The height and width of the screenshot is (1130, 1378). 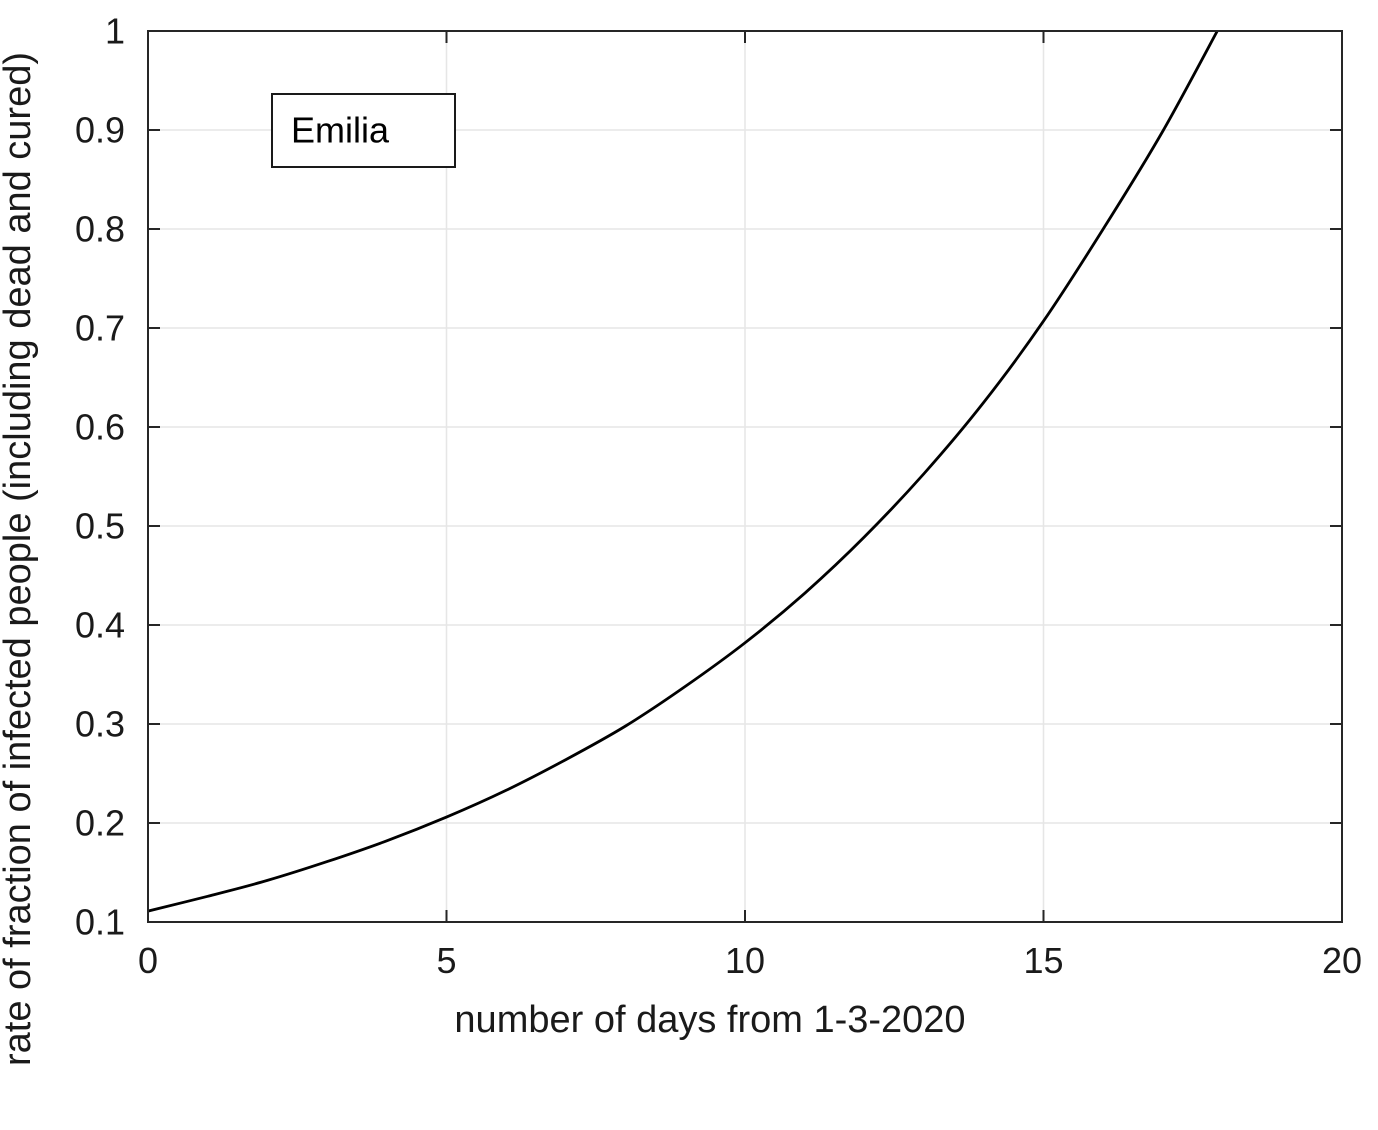 What do you see at coordinates (100, 328) in the screenshot?
I see `y-tick-label: 0.7` at bounding box center [100, 328].